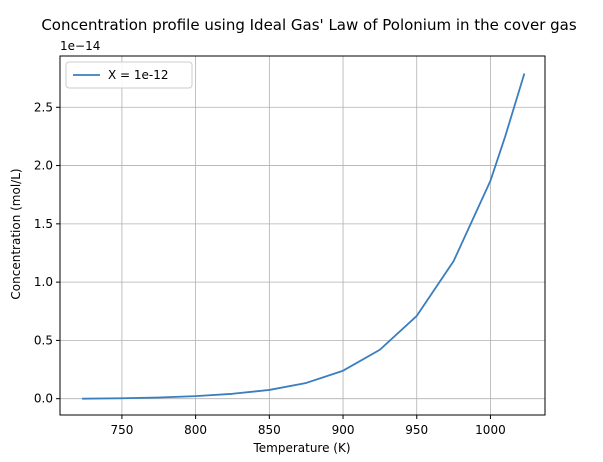  I want to click on x-tick-label: 900, so click(343, 430).